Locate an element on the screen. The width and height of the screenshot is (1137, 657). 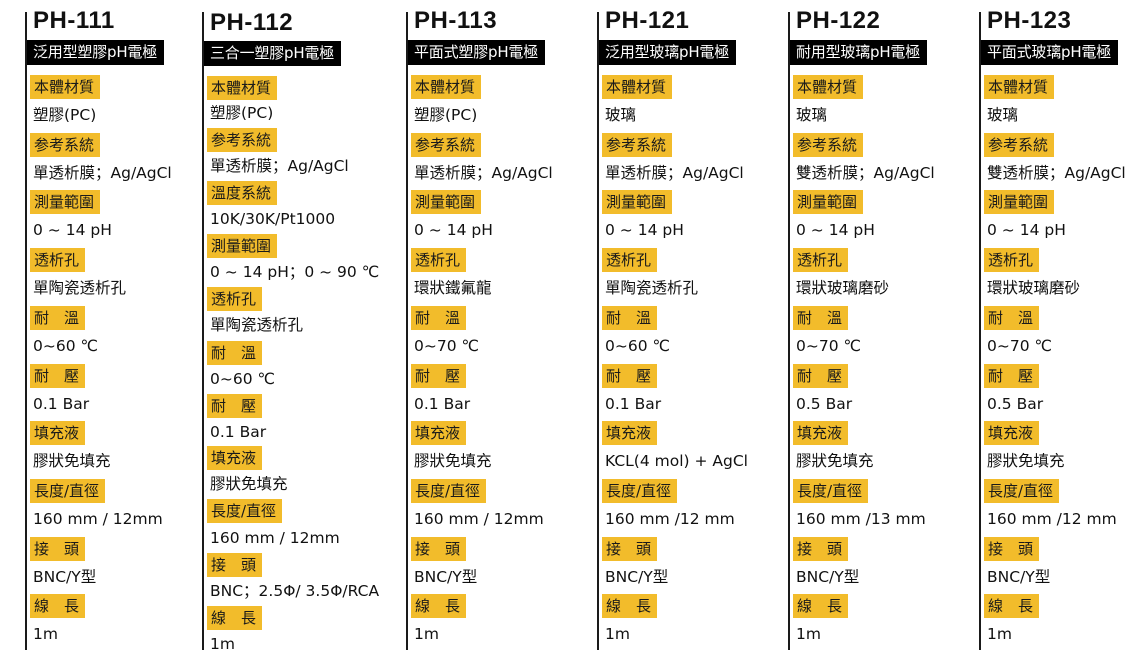
value-fill: 膠狀免填充 is located at coordinates (453, 461).